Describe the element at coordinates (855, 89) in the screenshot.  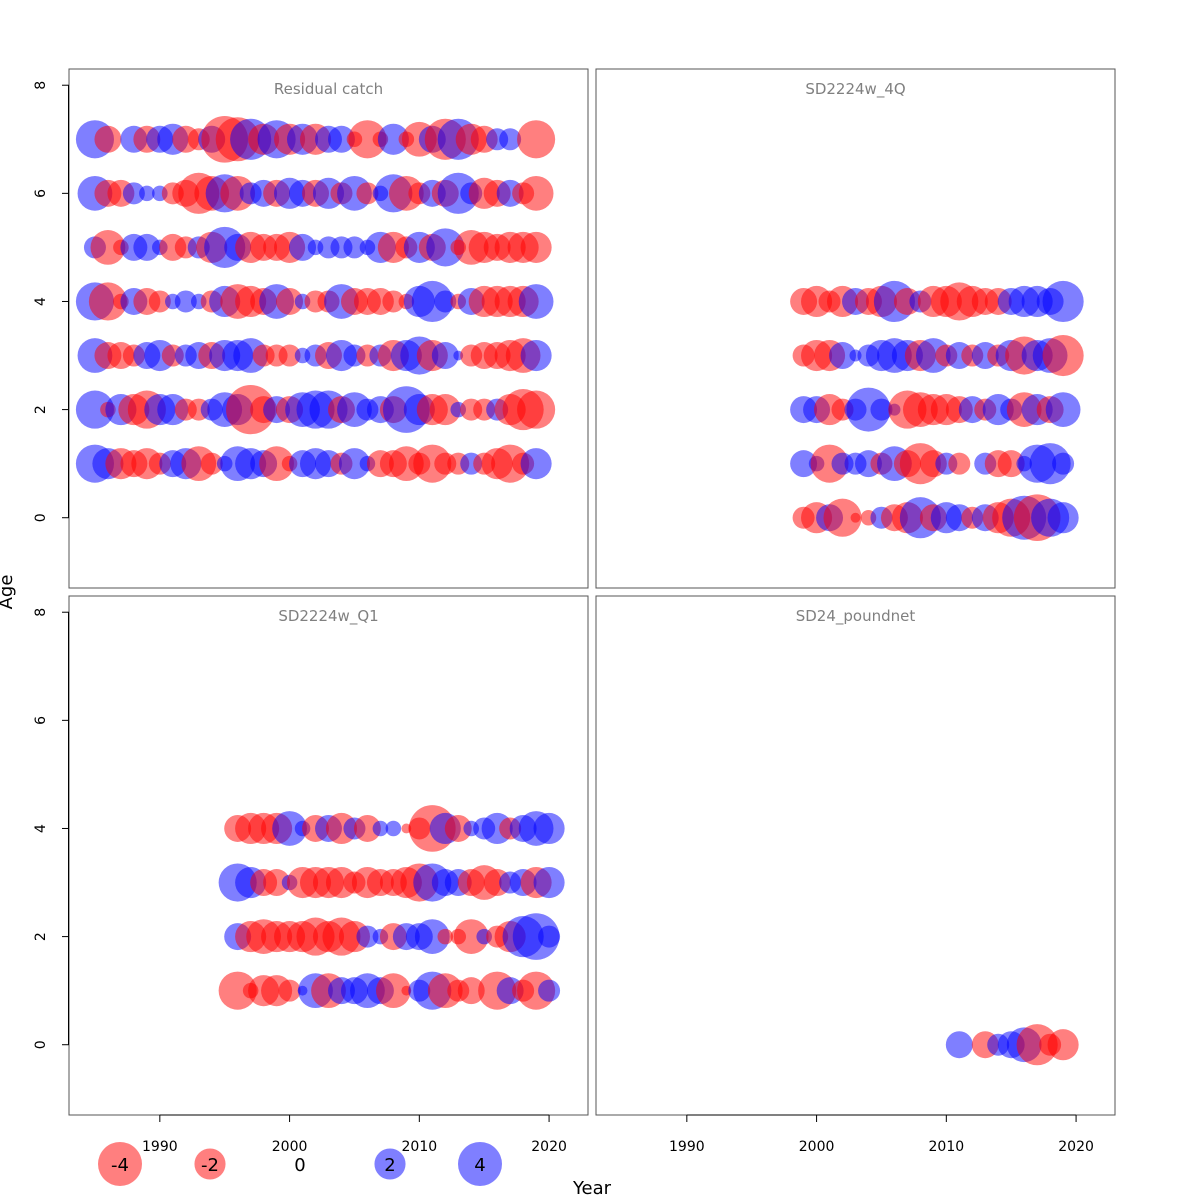
I see `panel-title: SD2224w_4Q` at that location.